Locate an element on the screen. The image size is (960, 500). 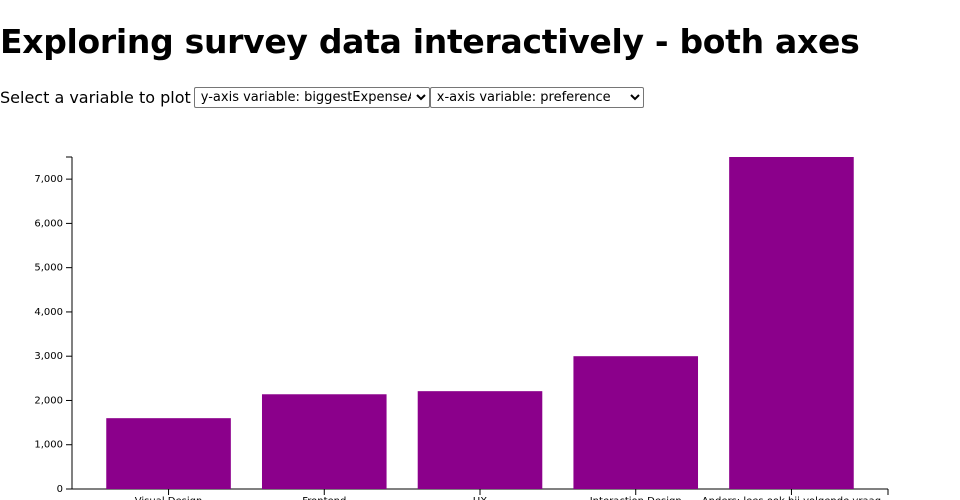
x-tick-label: UX is located at coordinates (480, 498).